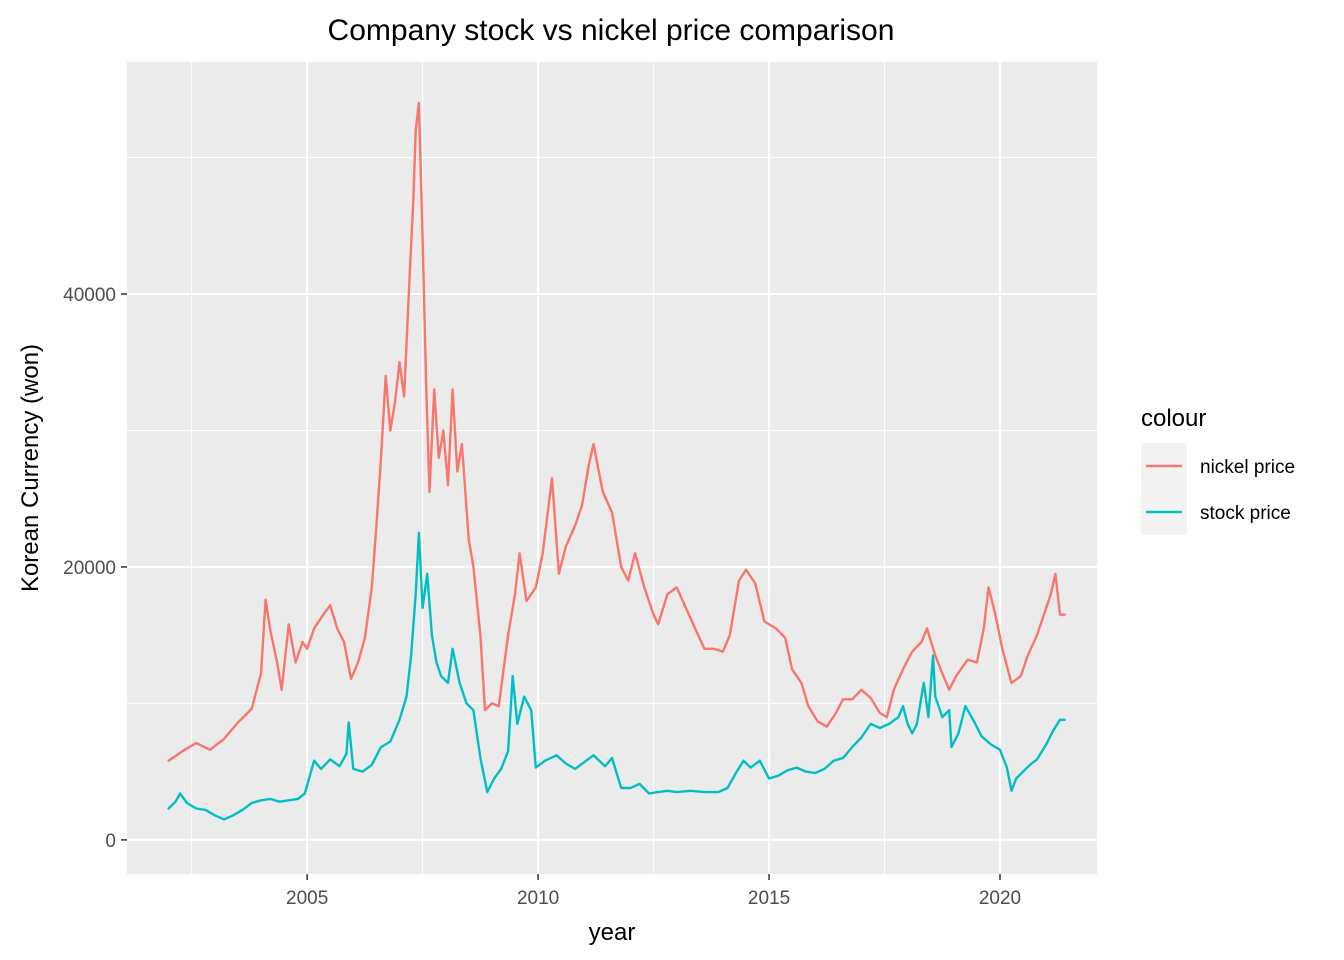  What do you see at coordinates (30, 468) in the screenshot?
I see `y-axis-title: Korean Currency (won)` at bounding box center [30, 468].